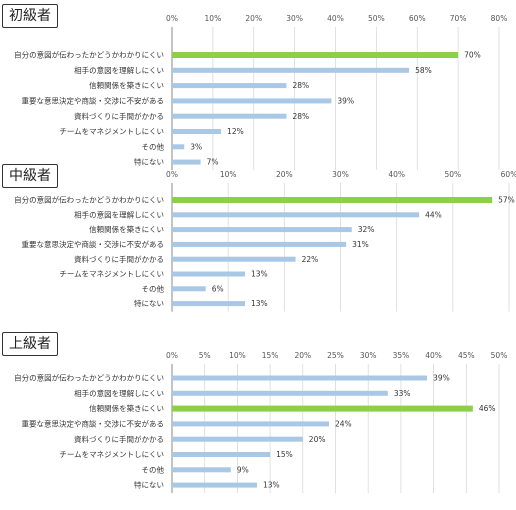  Describe the element at coordinates (343, 424) in the screenshot. I see `data-label: 24%` at that location.